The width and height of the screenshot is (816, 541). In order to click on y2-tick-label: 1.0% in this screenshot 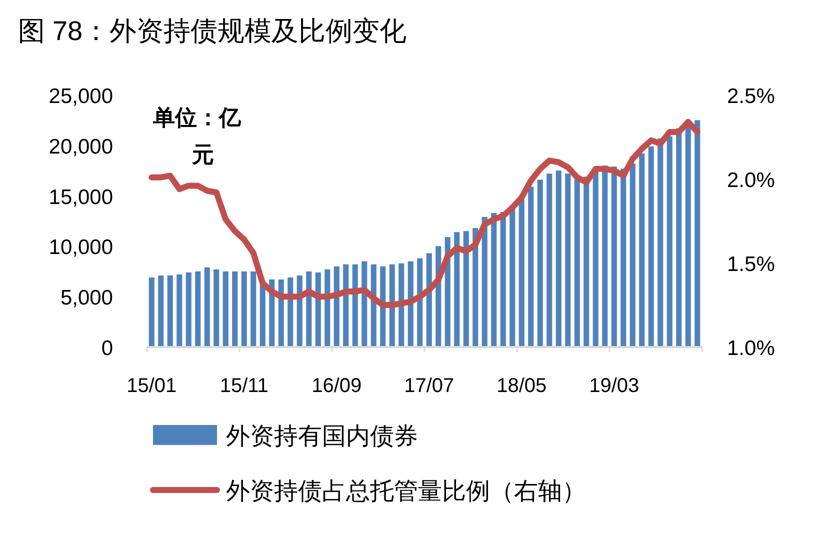, I will do `click(751, 348)`.